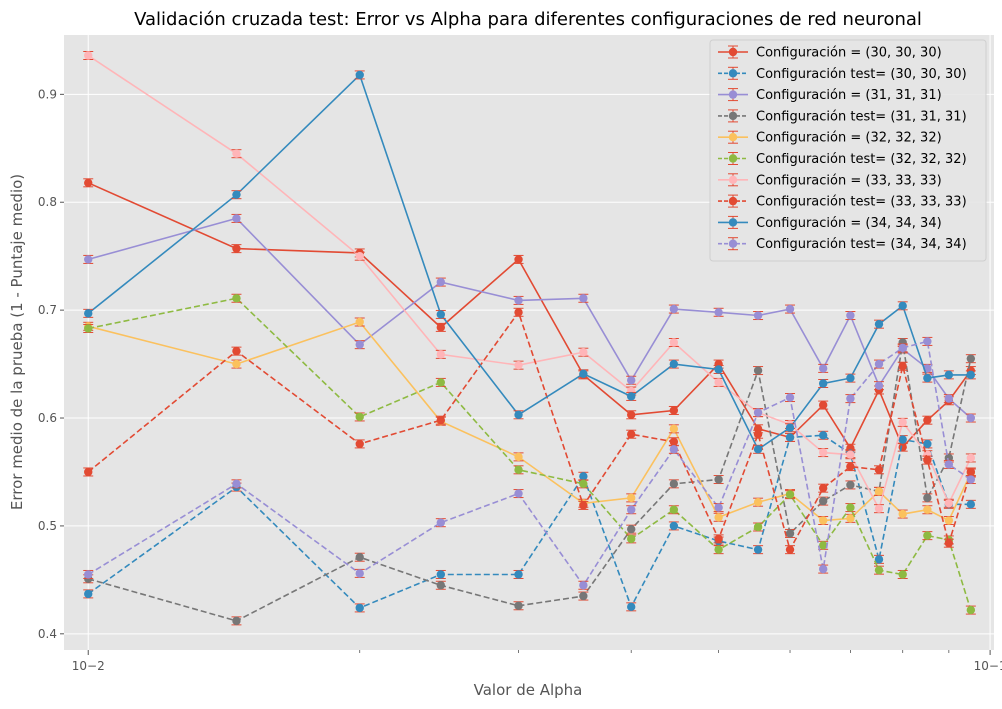 This screenshot has height=709, width=1002. Describe the element at coordinates (849, 180) in the screenshot. I see `legend-label: Configuración = (33, 33, 33)` at that location.